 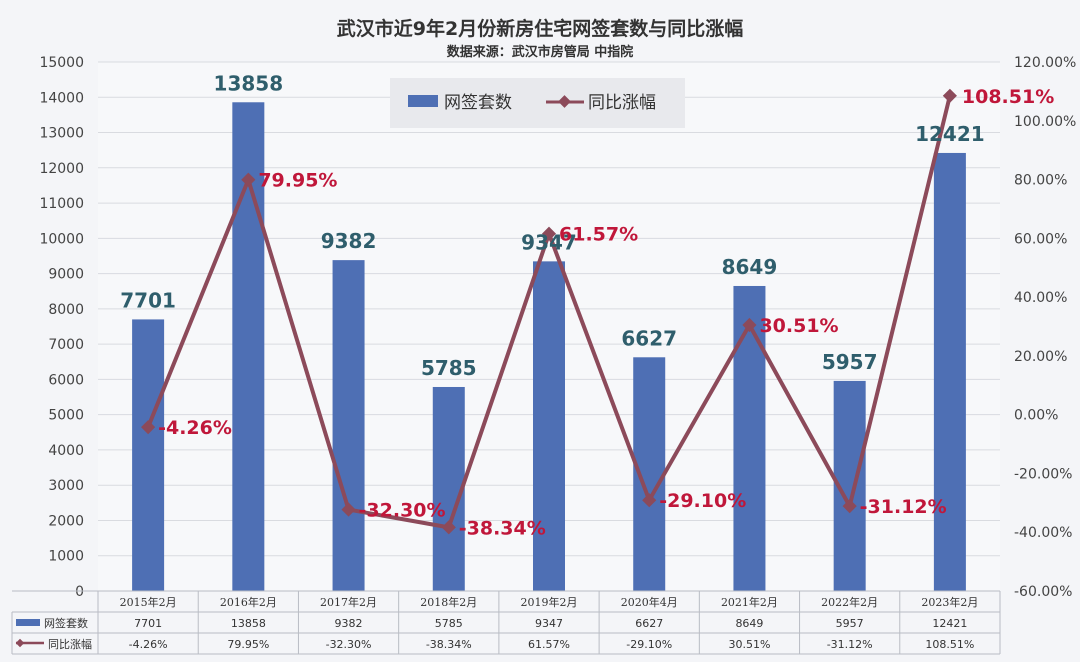 What do you see at coordinates (348, 602) in the screenshot?
I see `x-axis-category: 2017年2月` at bounding box center [348, 602].